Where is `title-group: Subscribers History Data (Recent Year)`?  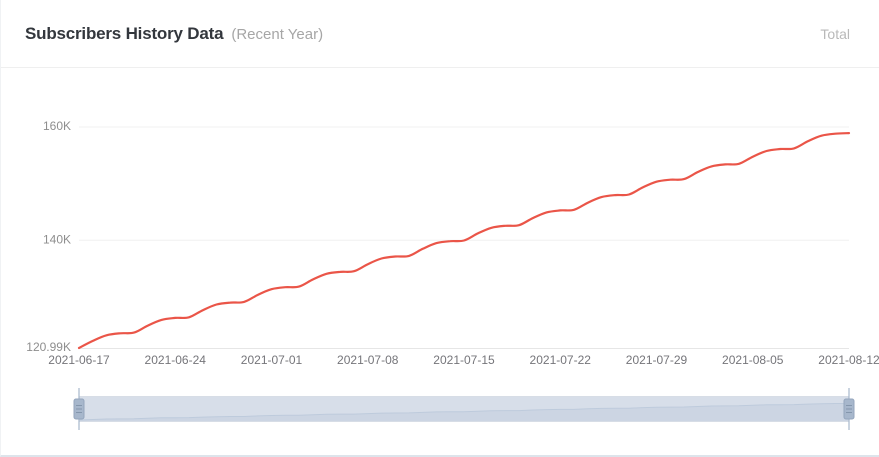 title-group: Subscribers History Data (Recent Year) is located at coordinates (174, 34).